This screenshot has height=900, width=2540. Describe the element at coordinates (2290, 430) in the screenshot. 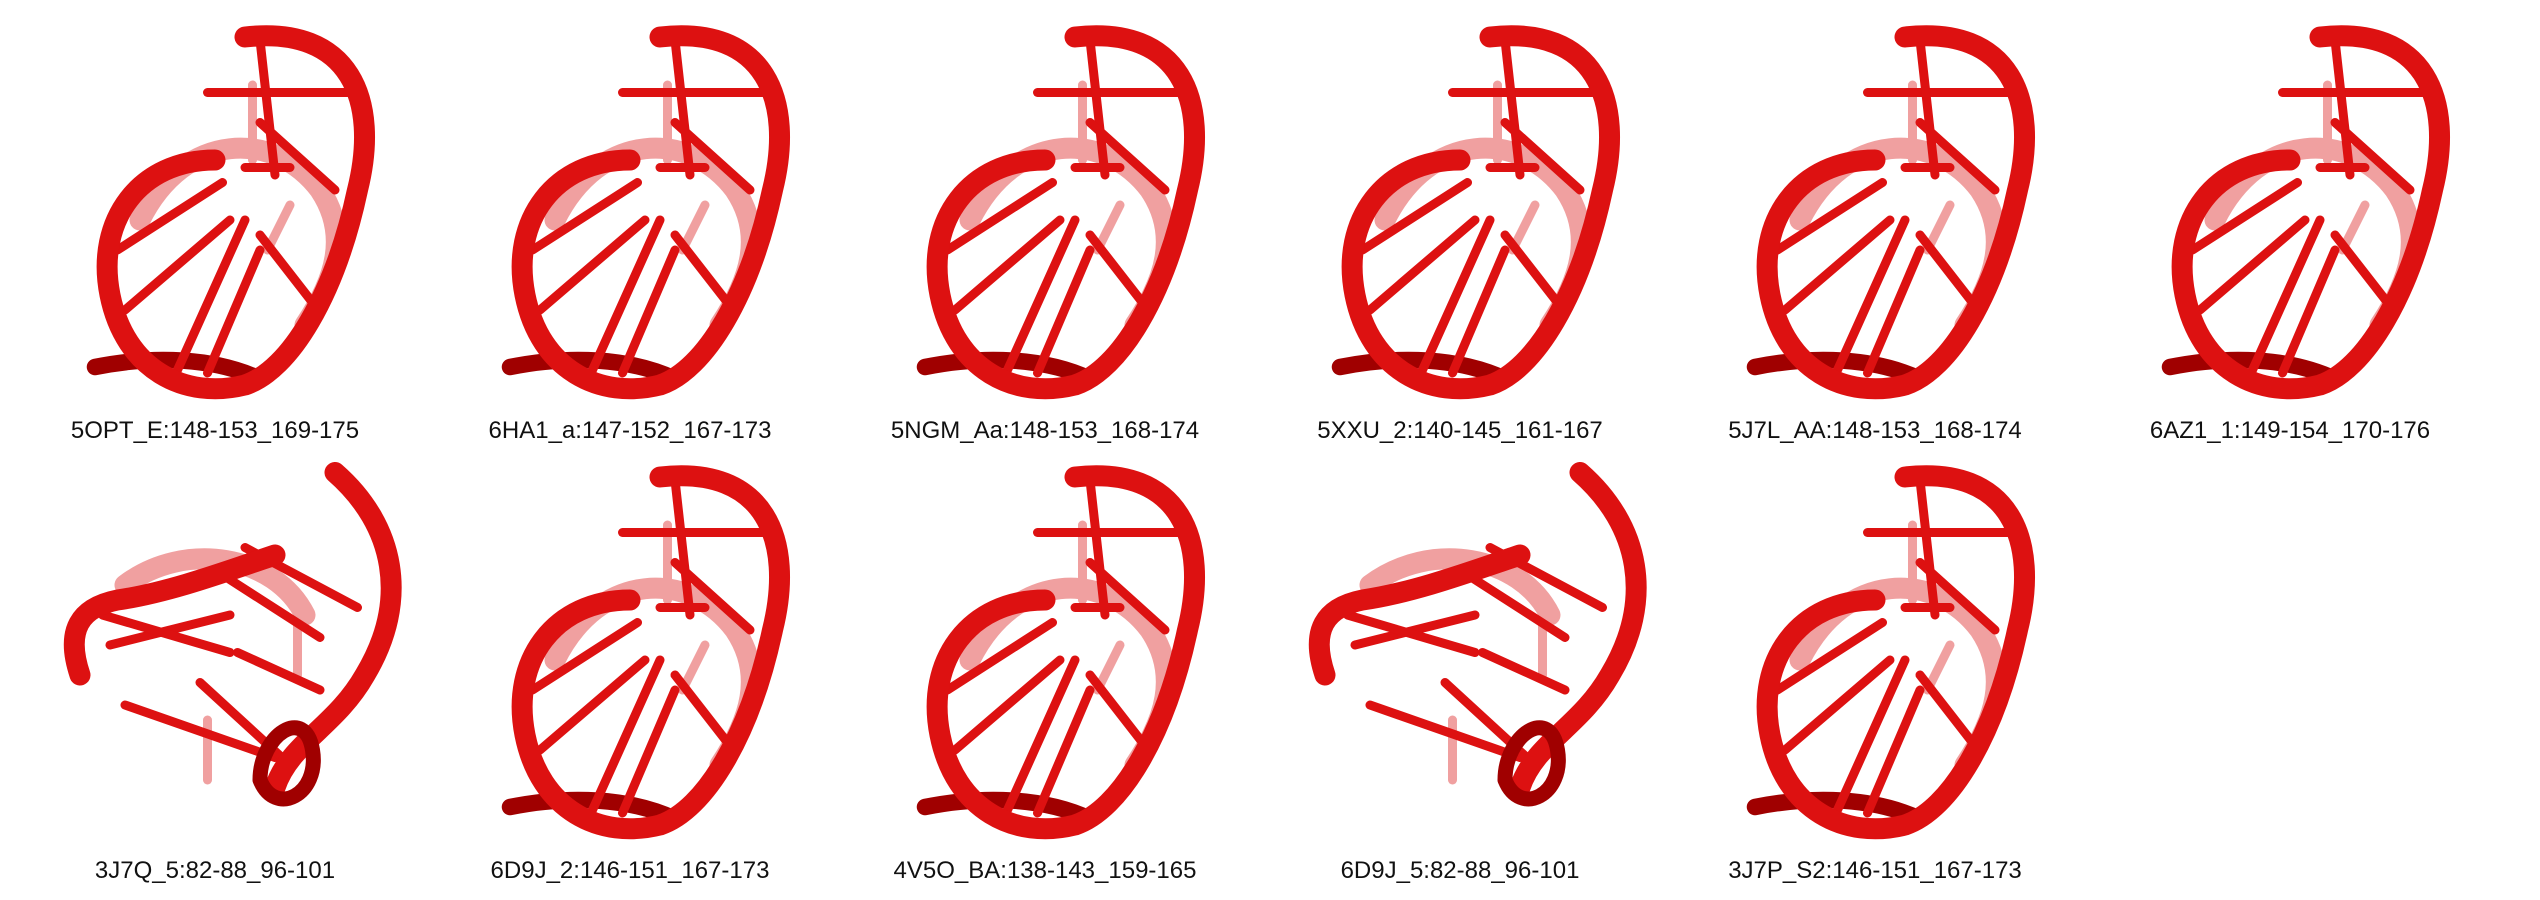

I see `structure-label: 6AZ1_1:149-154_170-176` at that location.